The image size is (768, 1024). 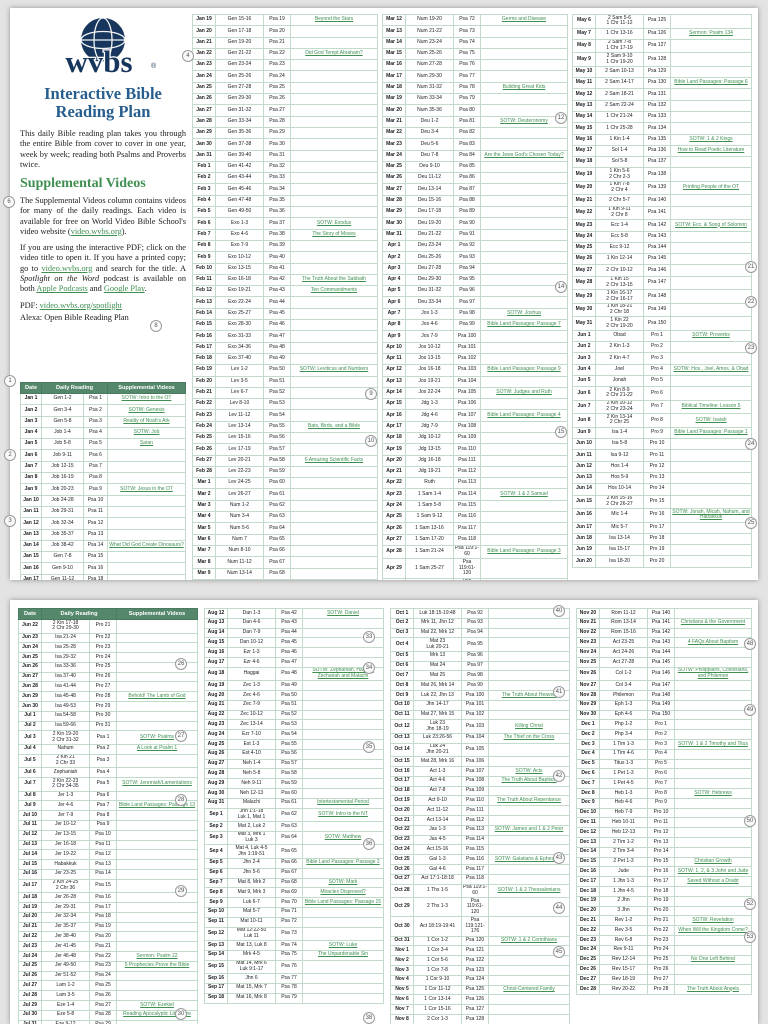 What do you see at coordinates (713, 862) in the screenshot?
I see `video-link: Christian Growth` at bounding box center [713, 862].